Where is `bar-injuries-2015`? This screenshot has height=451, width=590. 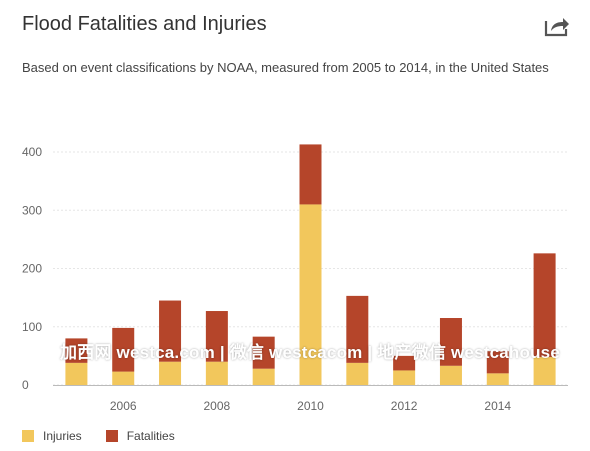 bar-injuries-2015 is located at coordinates (544, 371).